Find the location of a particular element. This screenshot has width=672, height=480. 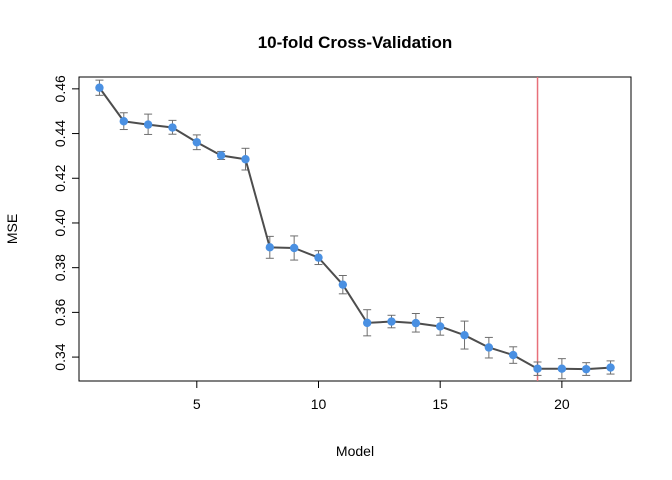

y-axis-label: MSE is located at coordinates (12, 229).